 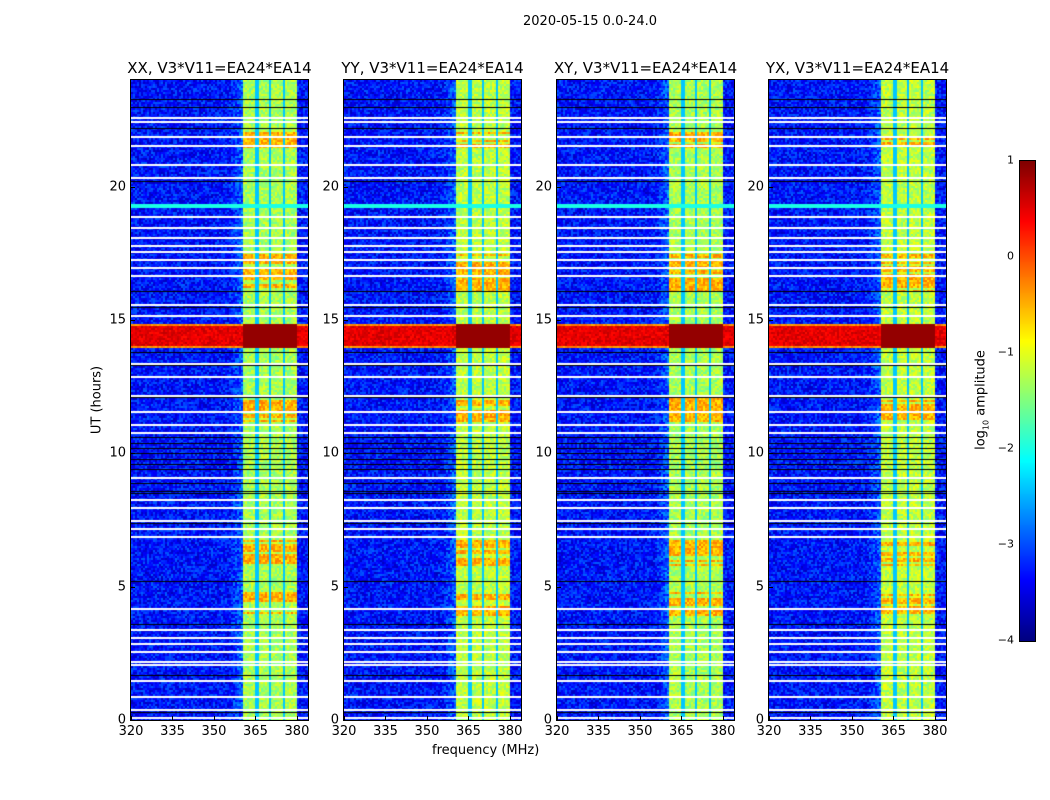 What do you see at coordinates (97, 400) in the screenshot?
I see `y-axis-label: UT (hours)` at bounding box center [97, 400].